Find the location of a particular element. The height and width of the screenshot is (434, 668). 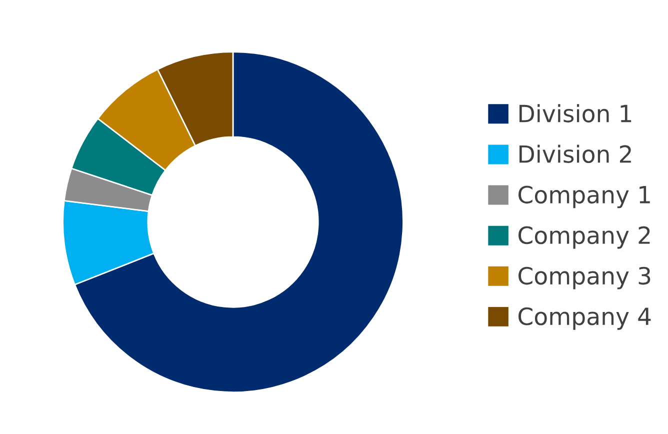

legend-label: Company 3 is located at coordinates (584, 278).